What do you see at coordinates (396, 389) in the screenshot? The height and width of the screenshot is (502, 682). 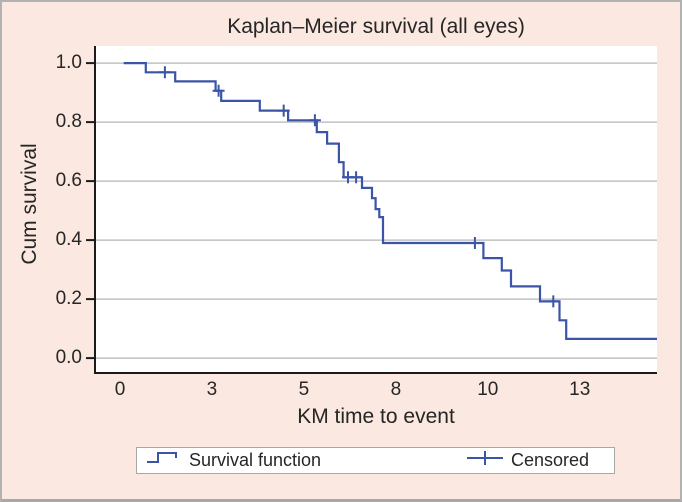 I see `x-tick-label: 8` at bounding box center [396, 389].